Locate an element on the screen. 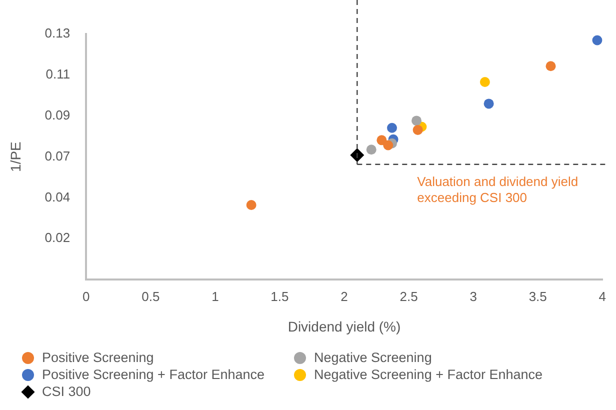 The height and width of the screenshot is (410, 616). y-axis-title: 1/PE is located at coordinates (15, 157).